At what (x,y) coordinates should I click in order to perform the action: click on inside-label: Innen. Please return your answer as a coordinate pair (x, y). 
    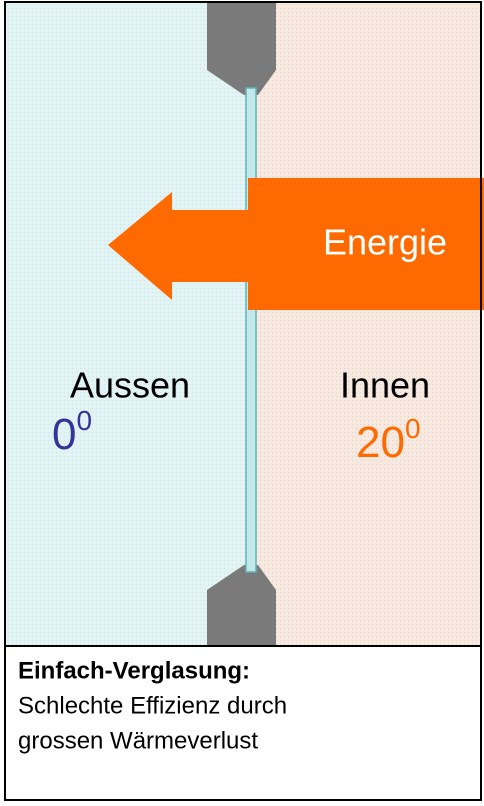
    Looking at the image, I should click on (385, 385).